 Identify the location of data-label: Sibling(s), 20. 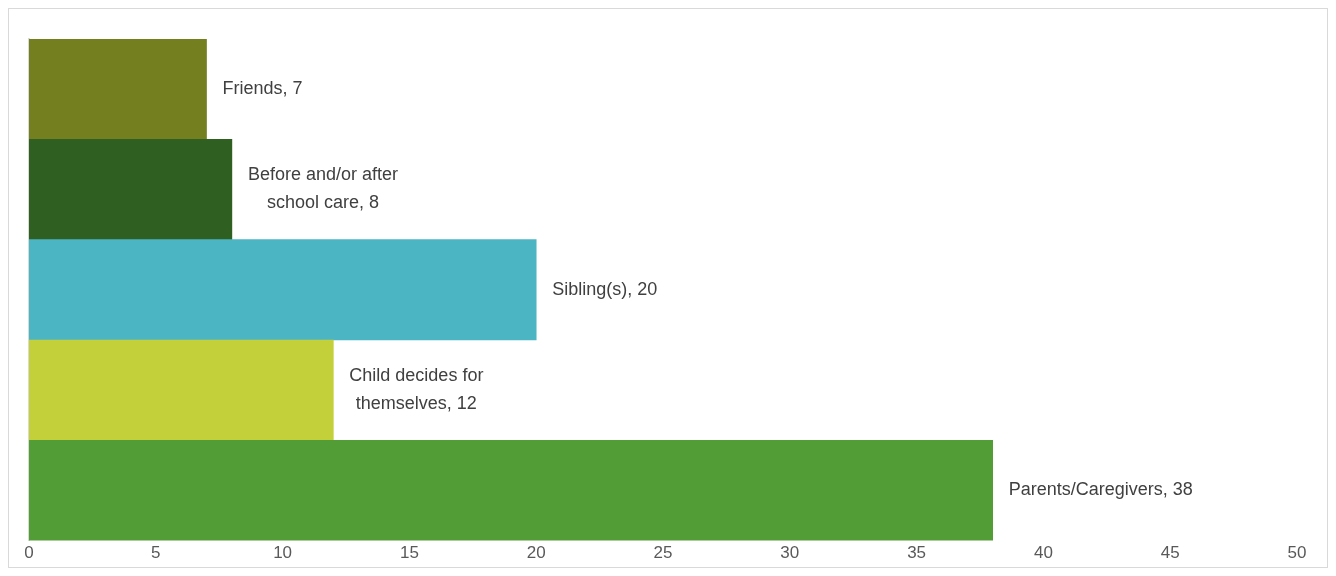
(605, 288).